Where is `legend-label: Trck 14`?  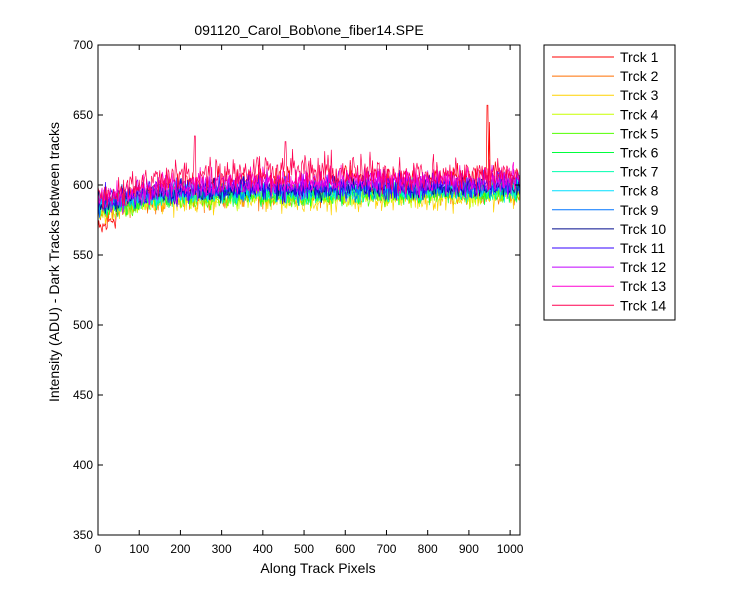 legend-label: Trck 14 is located at coordinates (643, 305).